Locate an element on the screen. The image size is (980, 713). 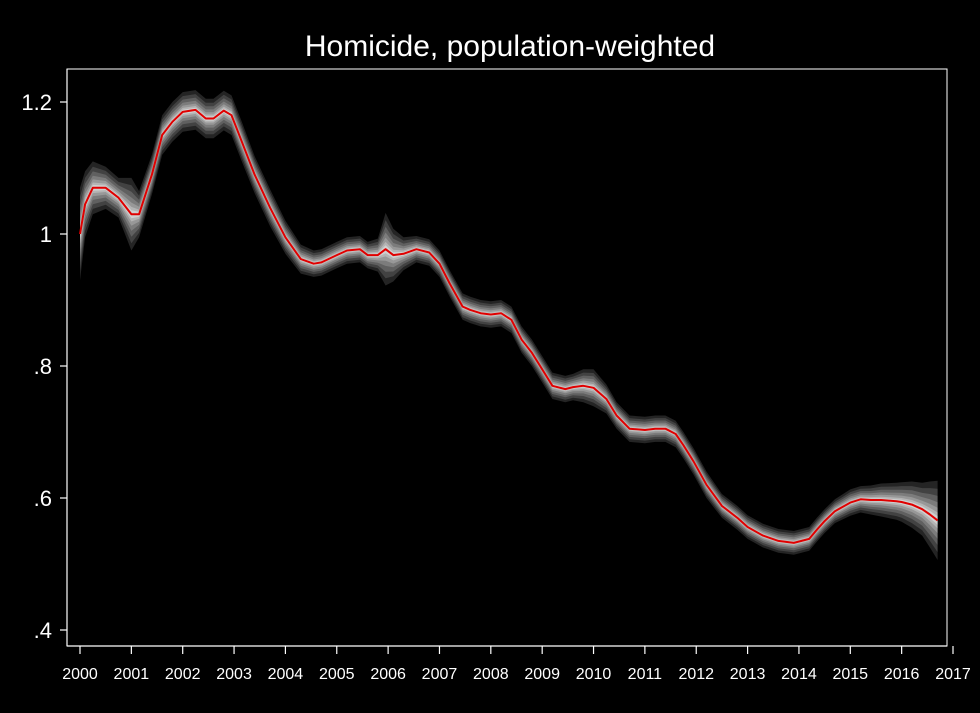
x-tick-label: 2005 is located at coordinates (337, 674).